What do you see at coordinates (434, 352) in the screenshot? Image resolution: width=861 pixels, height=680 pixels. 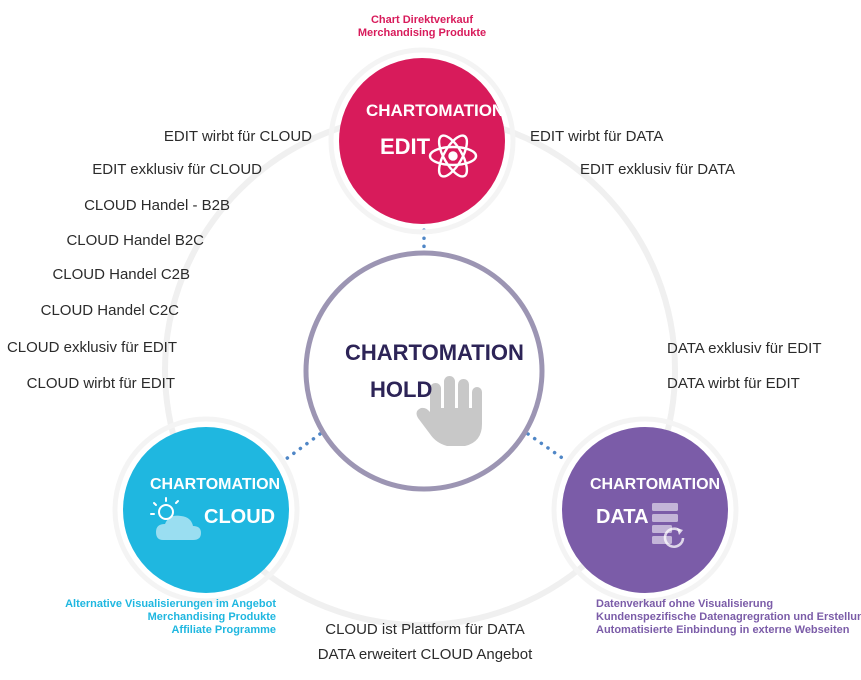 I see `hold-node-title-line1: CHARTOMATION` at bounding box center [434, 352].